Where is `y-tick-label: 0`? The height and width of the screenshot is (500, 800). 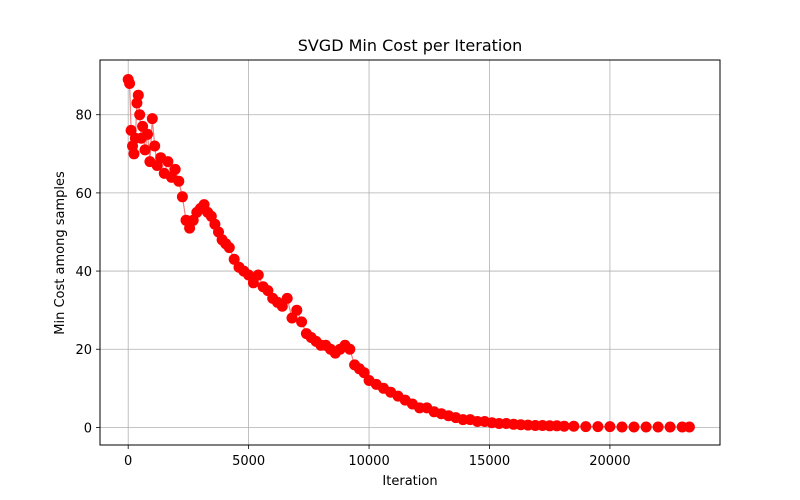 y-tick-label: 0 is located at coordinates (88, 428).